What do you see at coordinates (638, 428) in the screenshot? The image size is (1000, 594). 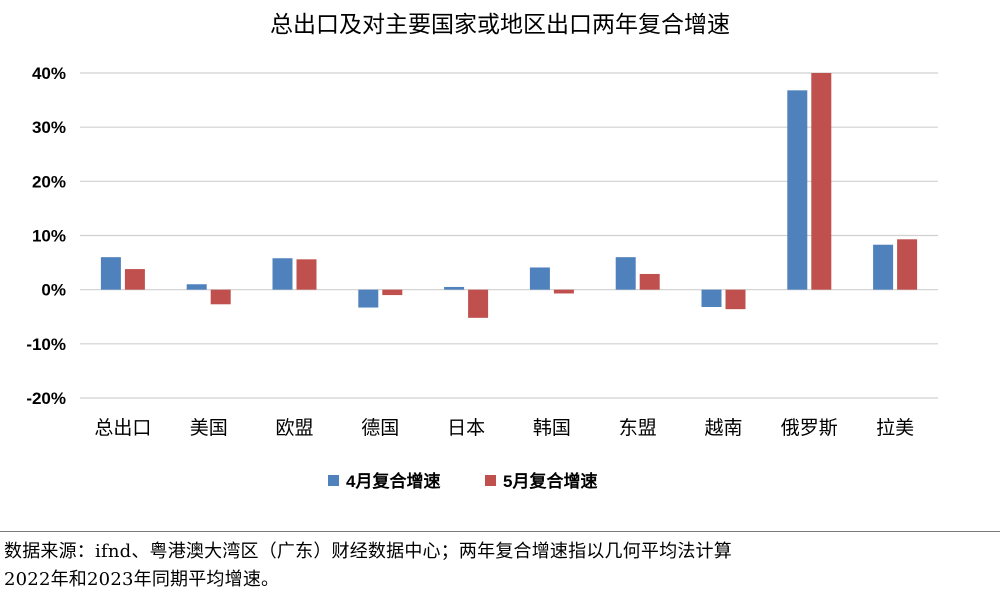 I see `x-tick-label: 东盟` at bounding box center [638, 428].